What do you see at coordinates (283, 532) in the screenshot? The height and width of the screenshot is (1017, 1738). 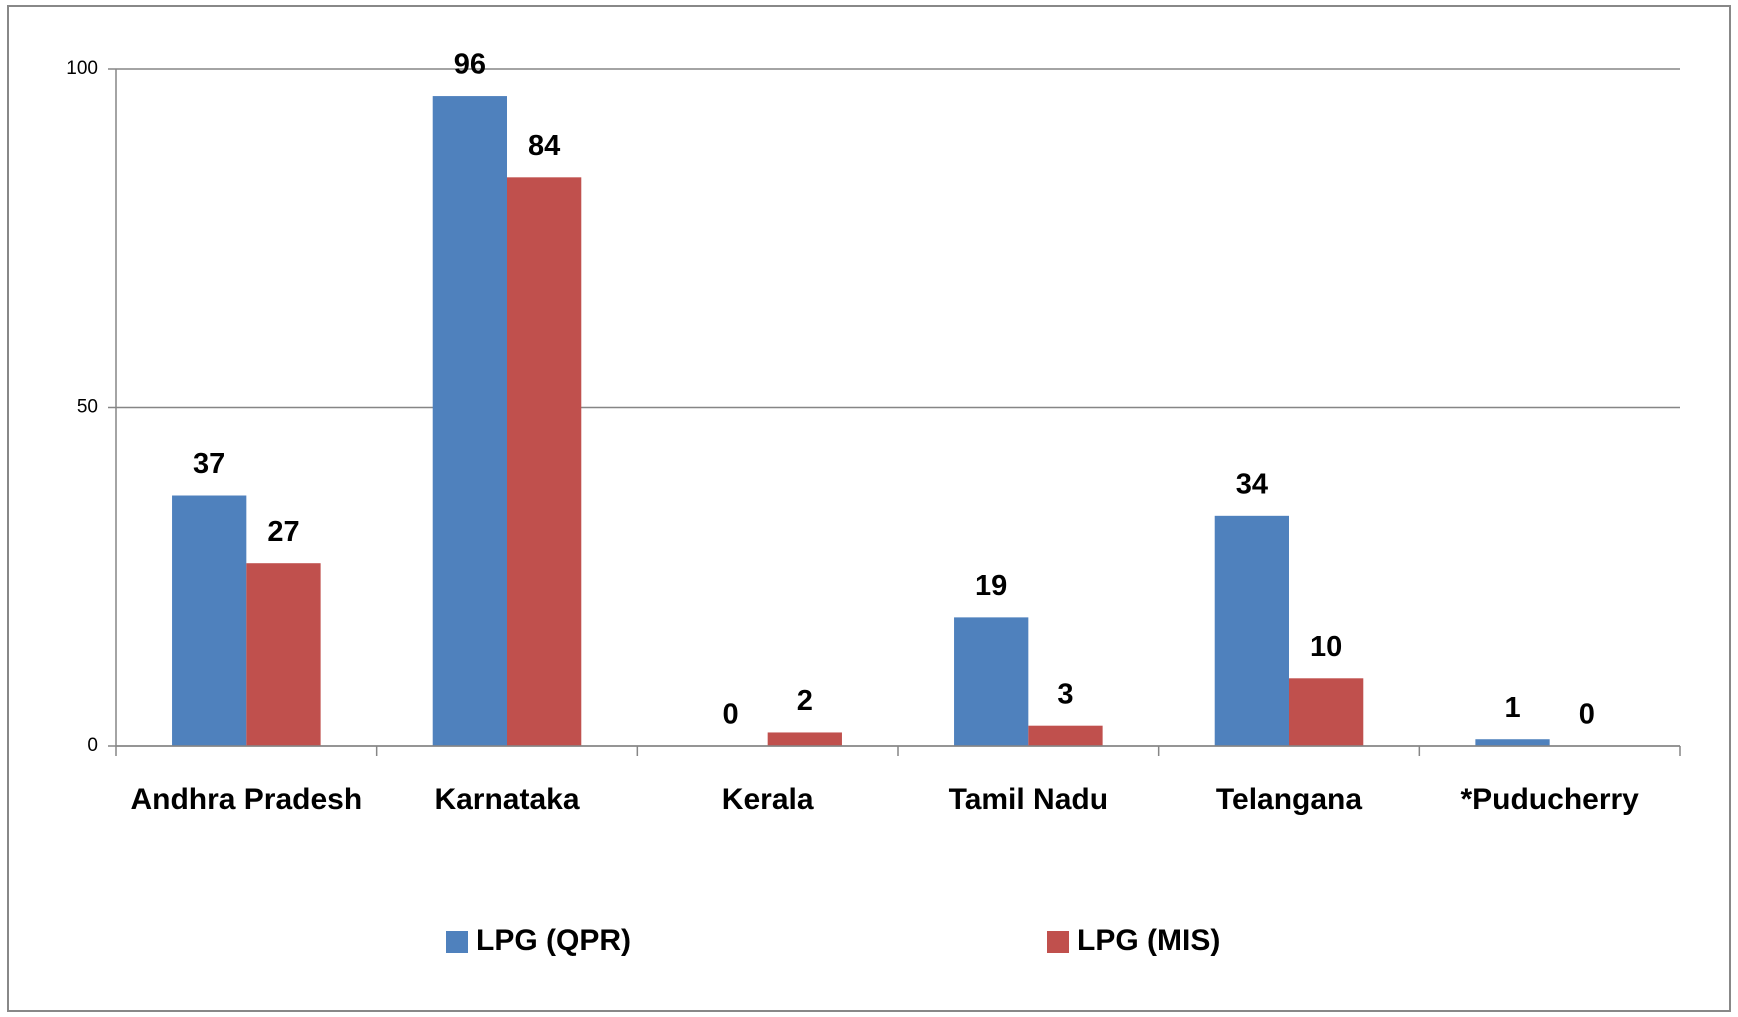 I see `data-label: 27` at bounding box center [283, 532].